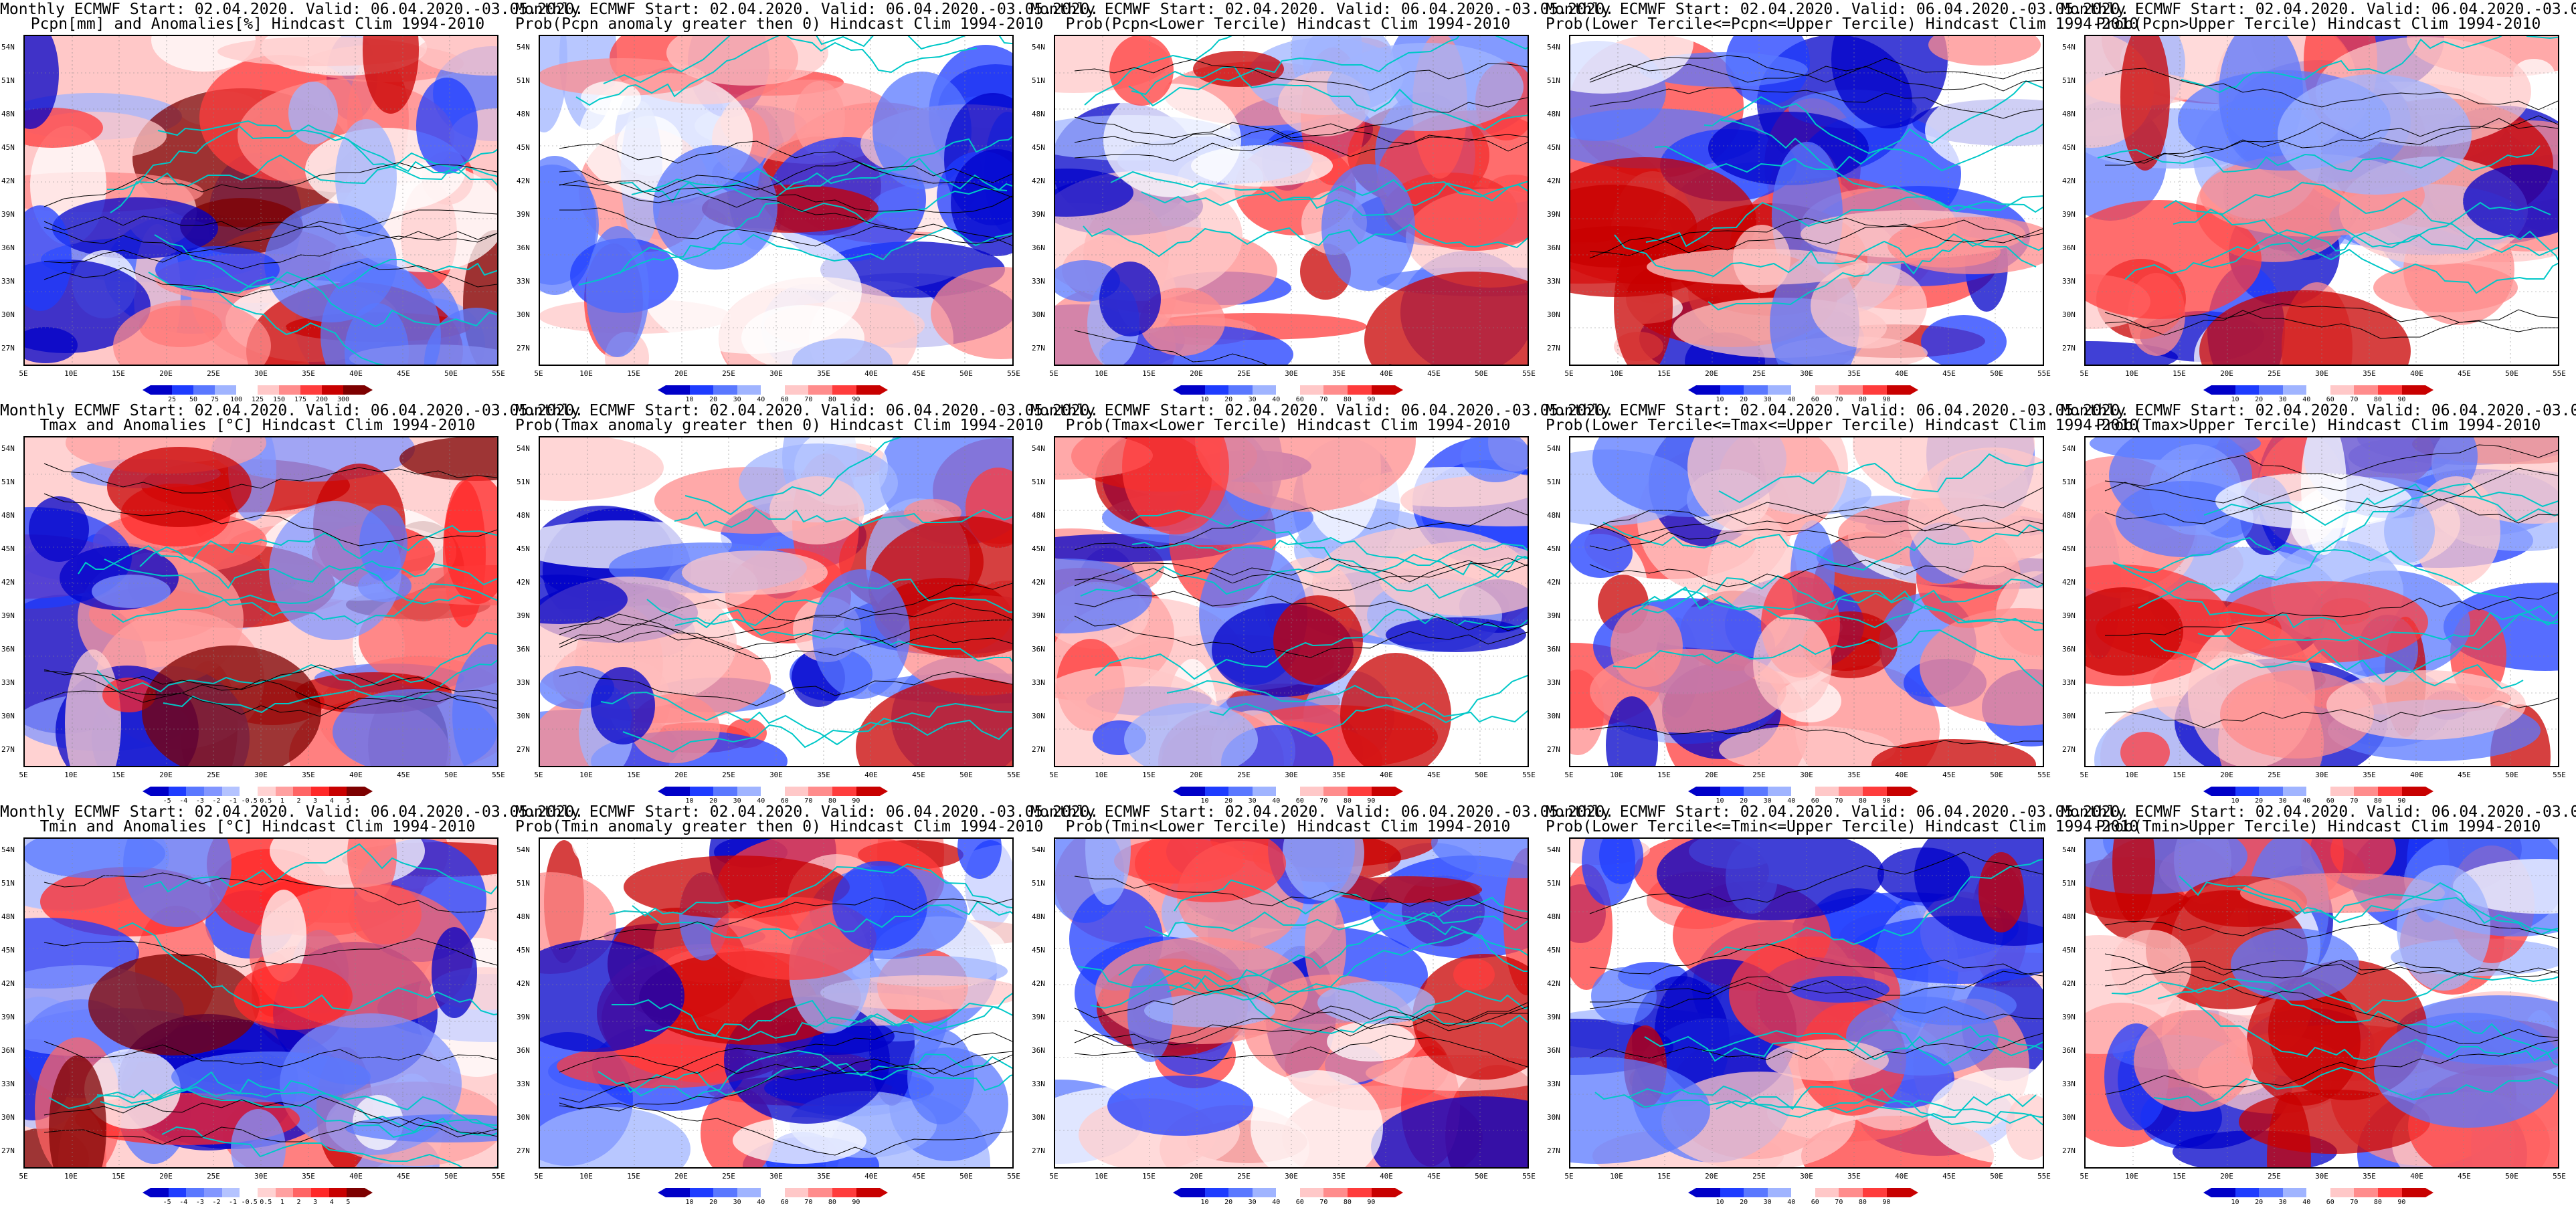  What do you see at coordinates (194, 399) in the screenshot?
I see `colorbar-tick-label: 50` at bounding box center [194, 399].